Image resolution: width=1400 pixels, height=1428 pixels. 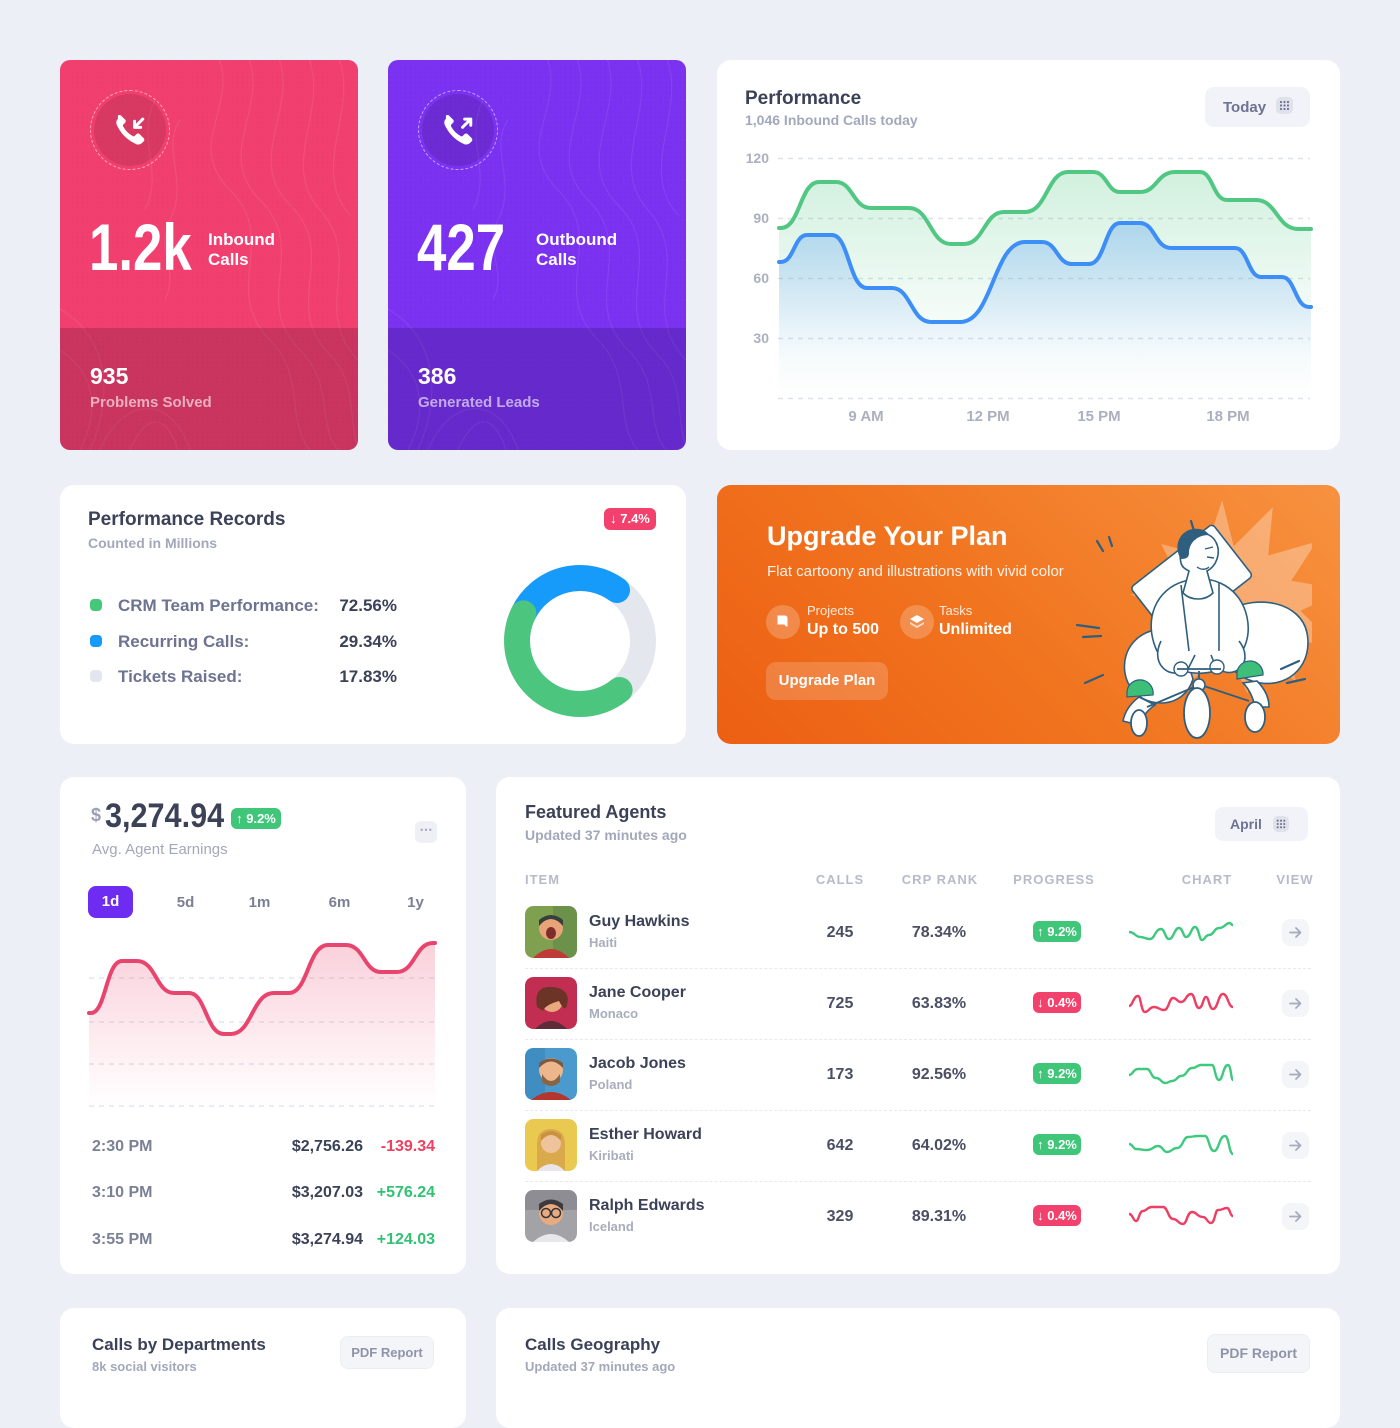 I want to click on svg-text: 90, so click(x=761, y=218).